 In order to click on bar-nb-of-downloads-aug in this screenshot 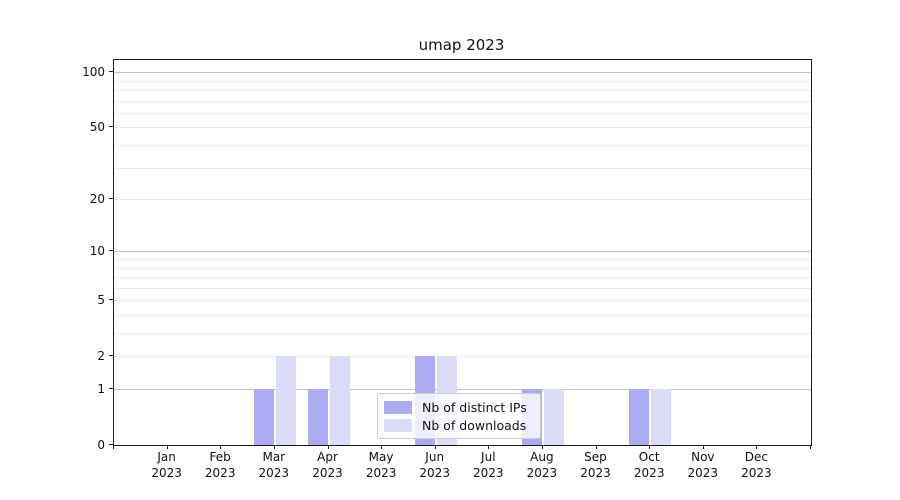, I will do `click(553, 417)`.